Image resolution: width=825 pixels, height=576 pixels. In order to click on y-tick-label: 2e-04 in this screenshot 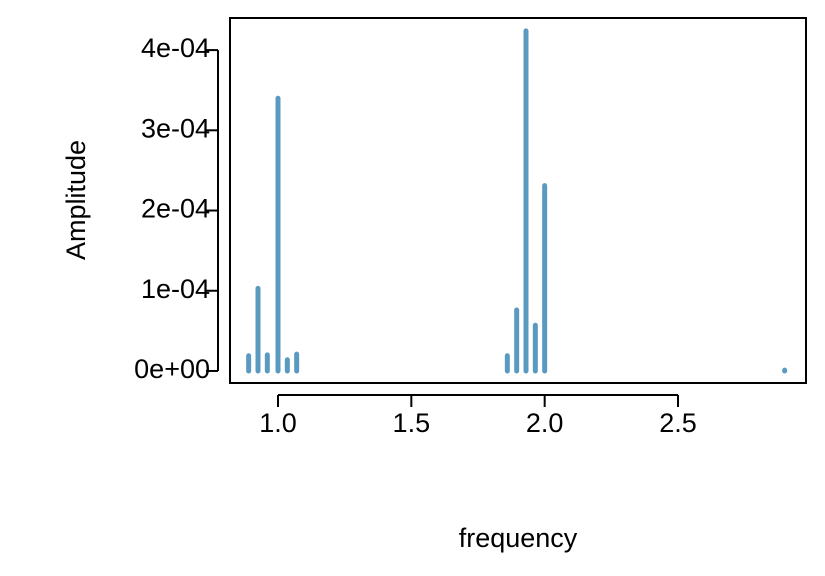, I will do `click(175, 209)`.